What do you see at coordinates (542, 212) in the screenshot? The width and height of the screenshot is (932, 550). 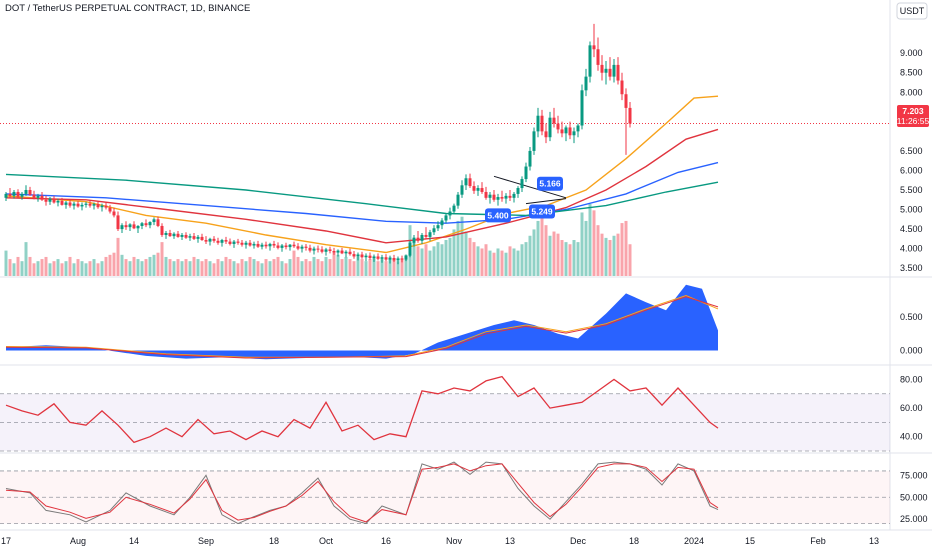 I see `annotation-label: 5.249` at bounding box center [542, 212].